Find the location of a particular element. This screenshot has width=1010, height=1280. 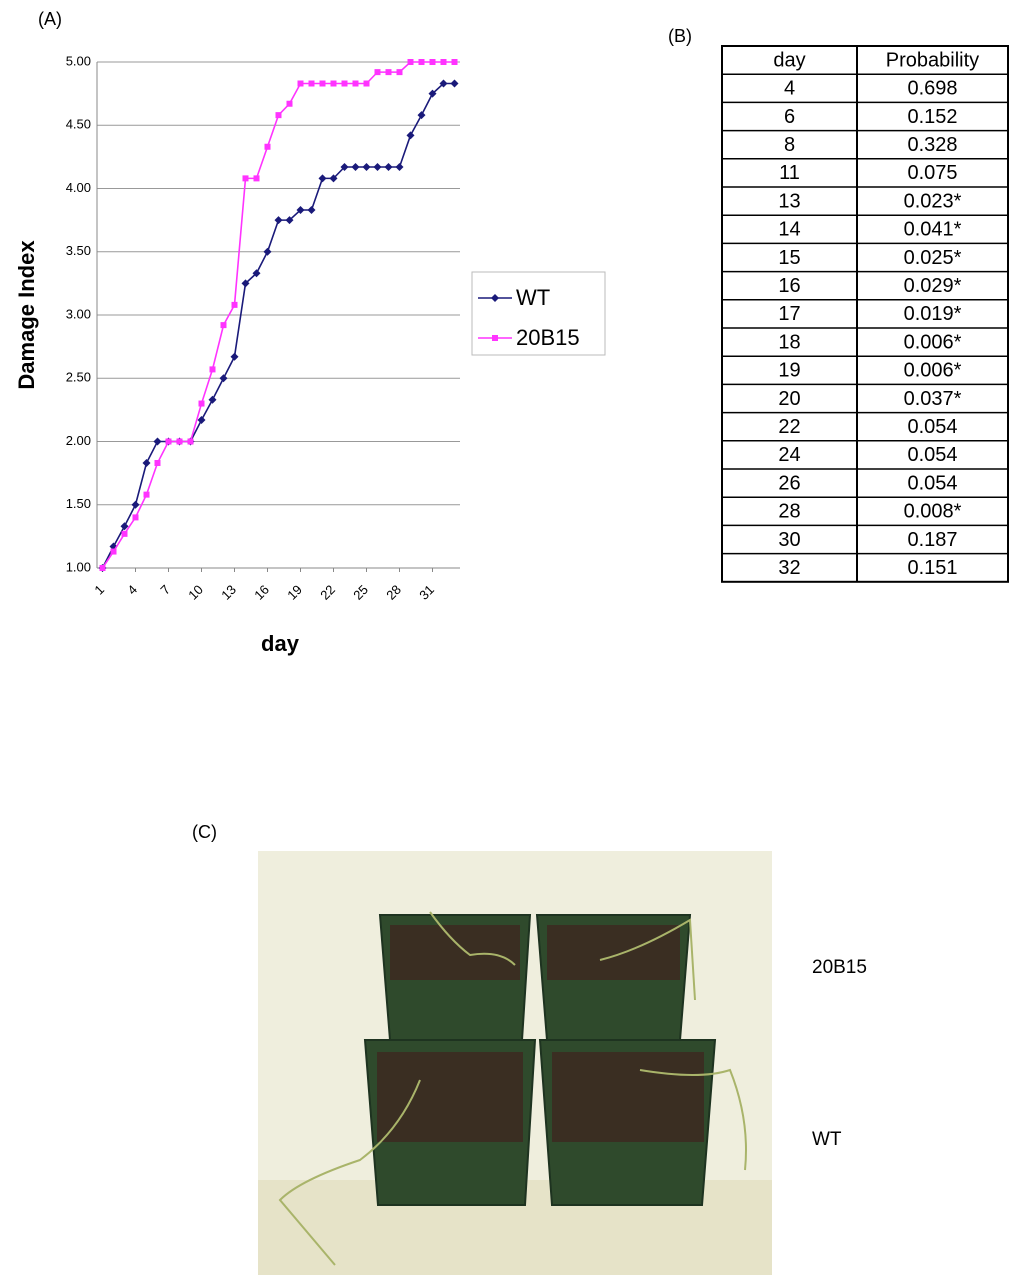

table-header: Probability is located at coordinates (932, 60).